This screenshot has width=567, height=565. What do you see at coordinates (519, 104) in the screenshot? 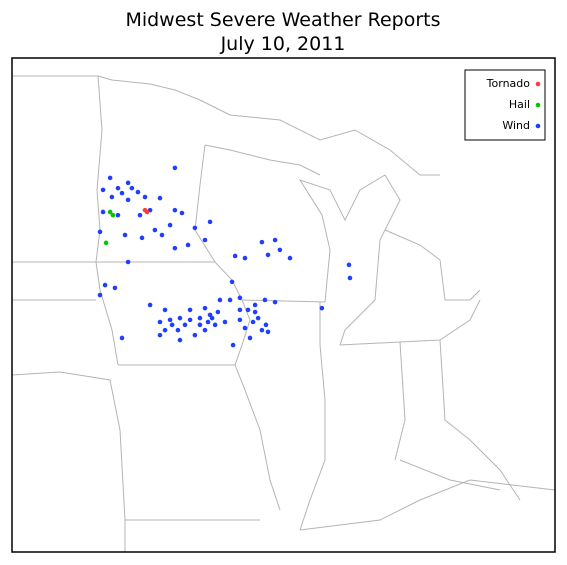
I see `legend-label: Hail` at bounding box center [519, 104].